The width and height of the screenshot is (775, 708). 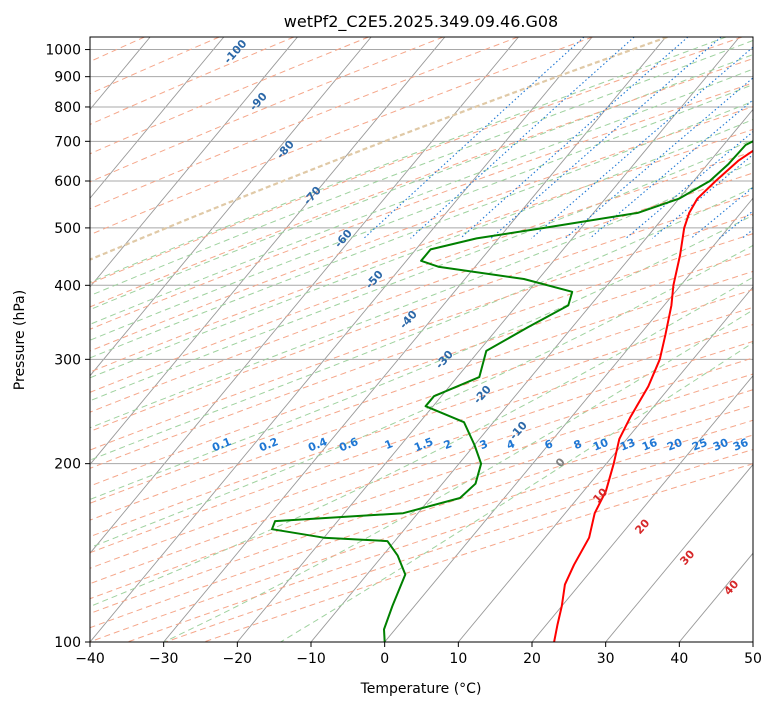 I want to click on x-axis: −40 −30 −20 −10 0 10 20 30 40 50, so click(x=418, y=654).